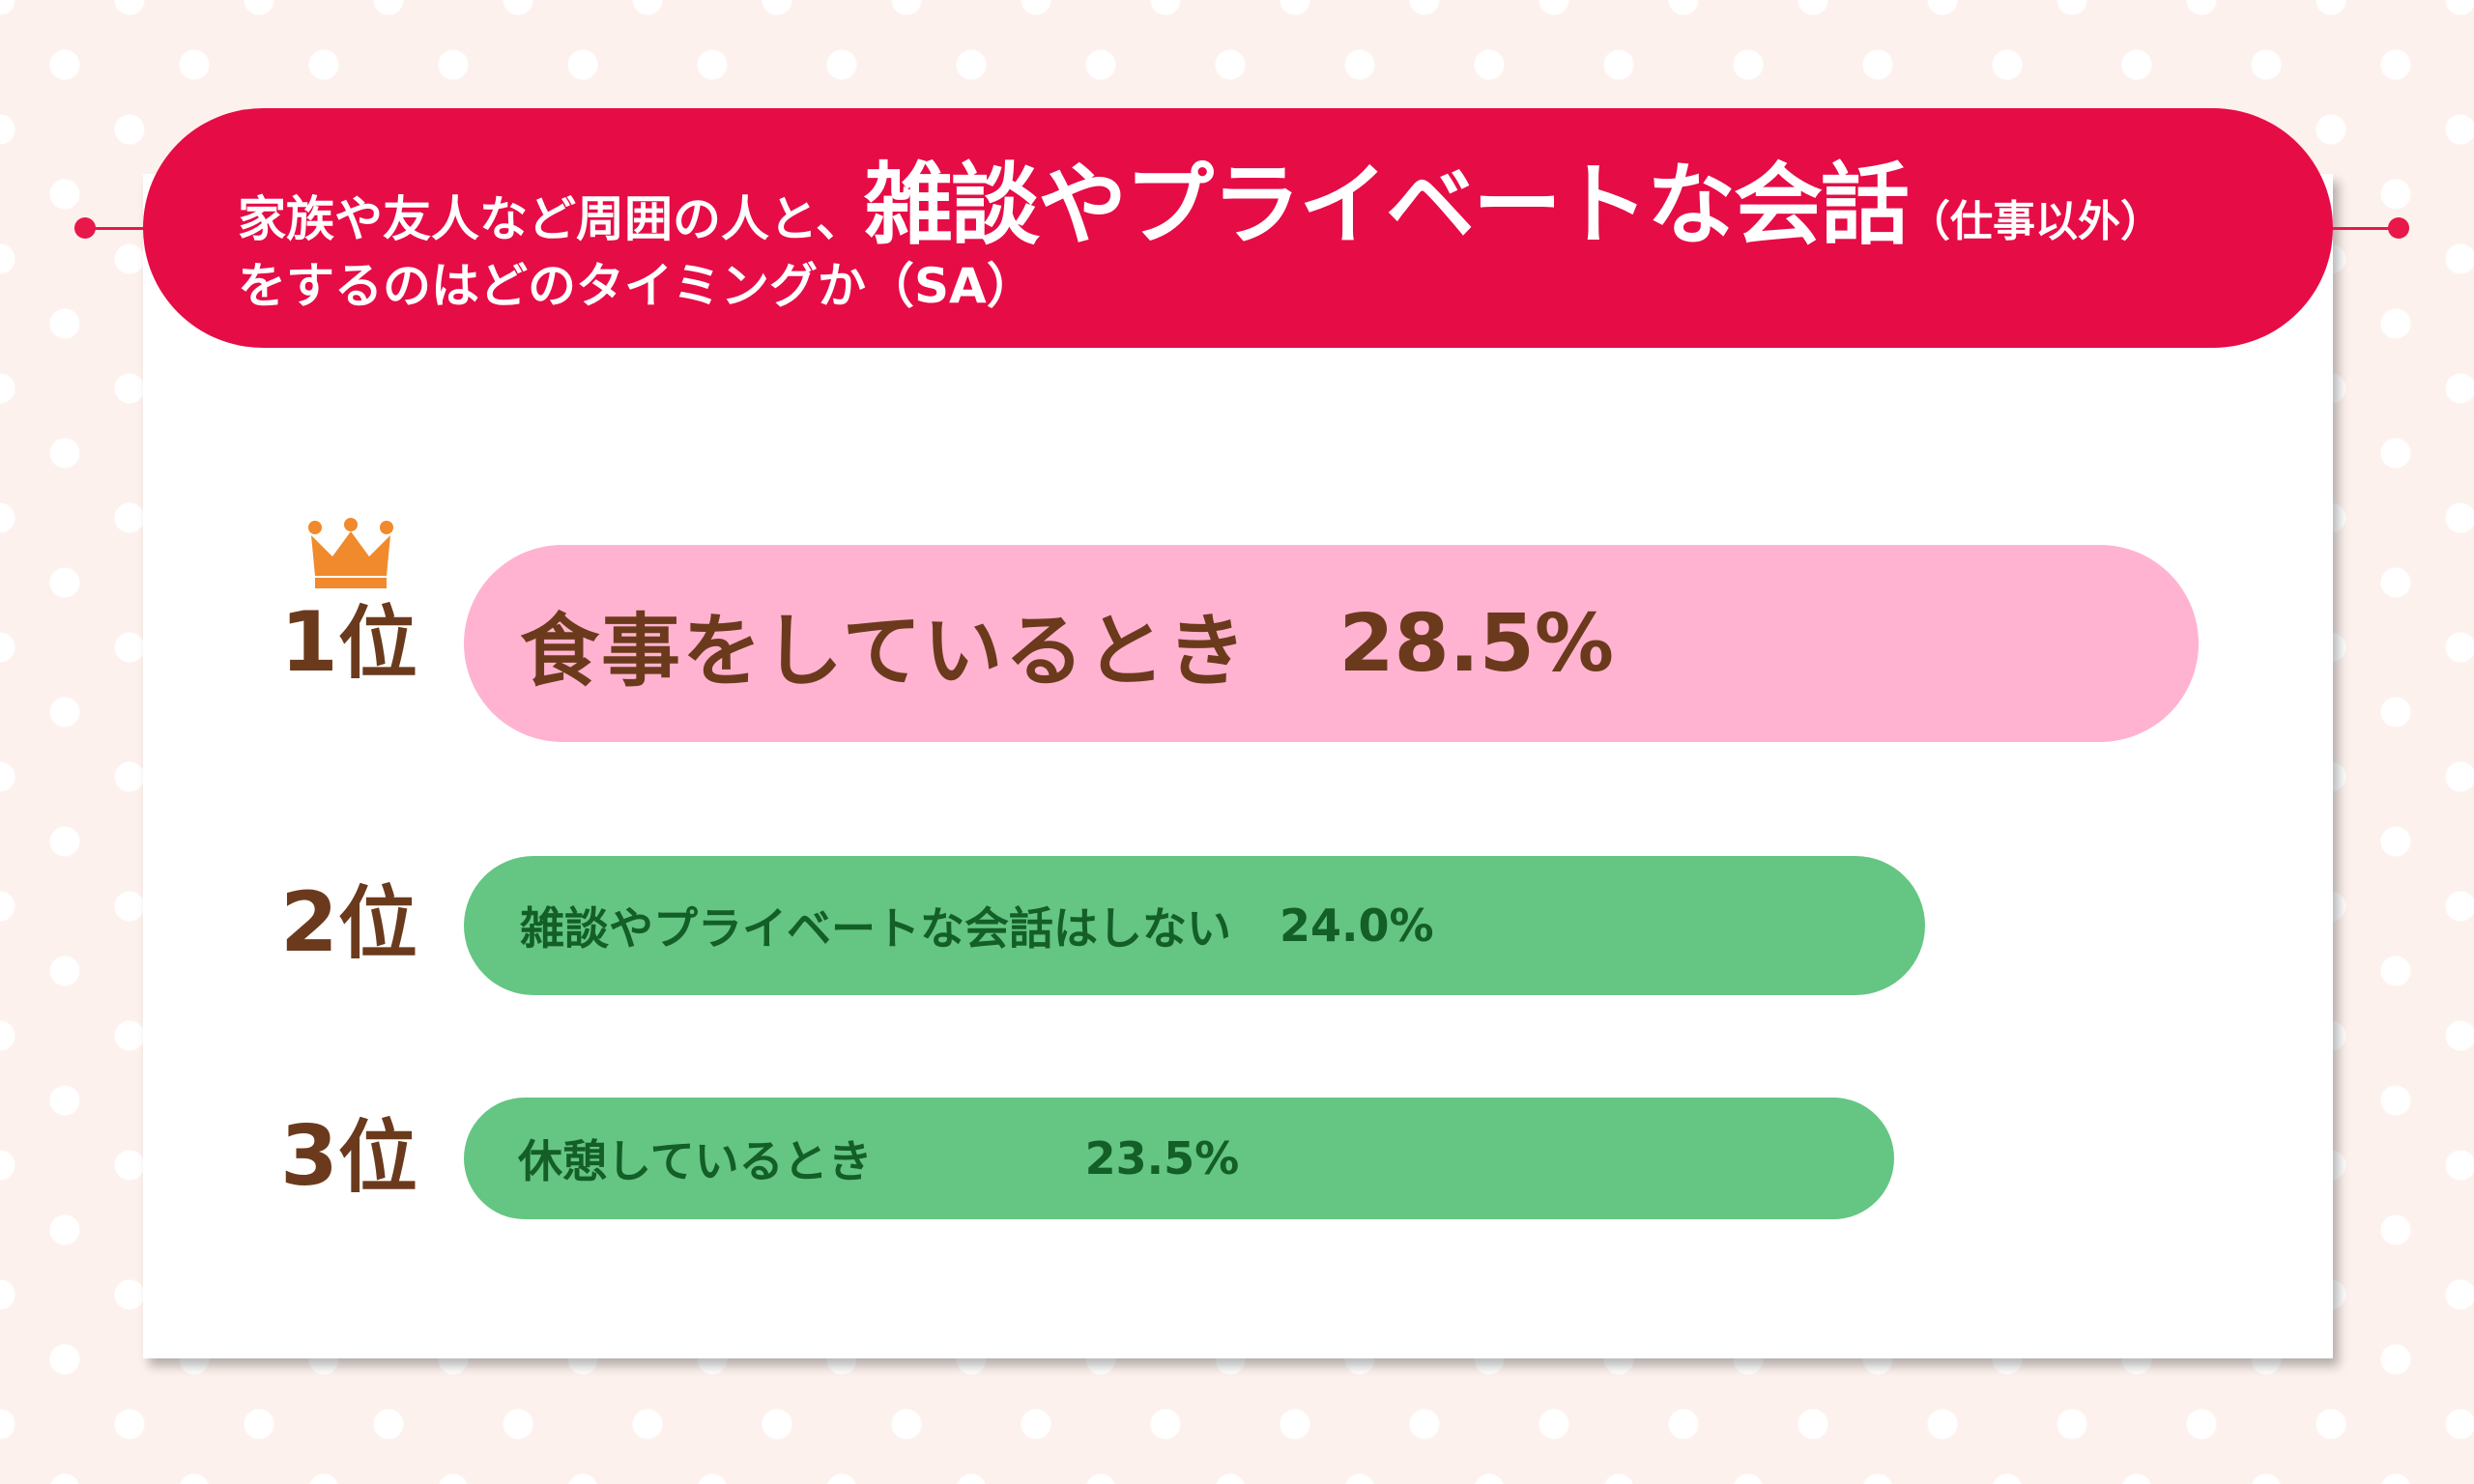 This screenshot has height=1484, width=2474. I want to click on bar-rank-1: 食事をしているとき 28.5%, so click(1331, 644).